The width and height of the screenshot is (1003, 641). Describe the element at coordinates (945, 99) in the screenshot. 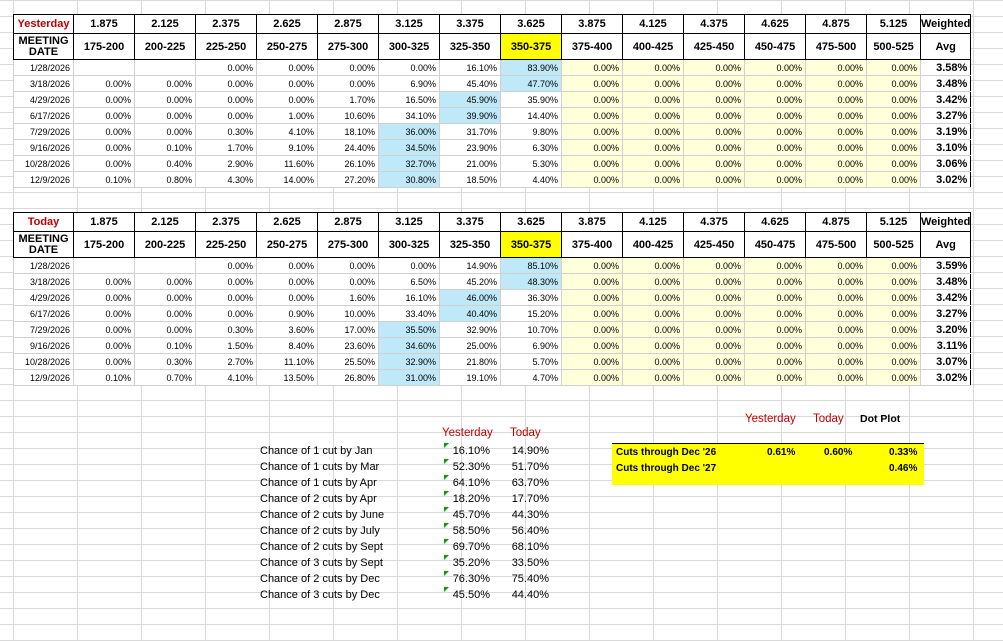

I see `weighted-avg-cell: 3.42%` at that location.